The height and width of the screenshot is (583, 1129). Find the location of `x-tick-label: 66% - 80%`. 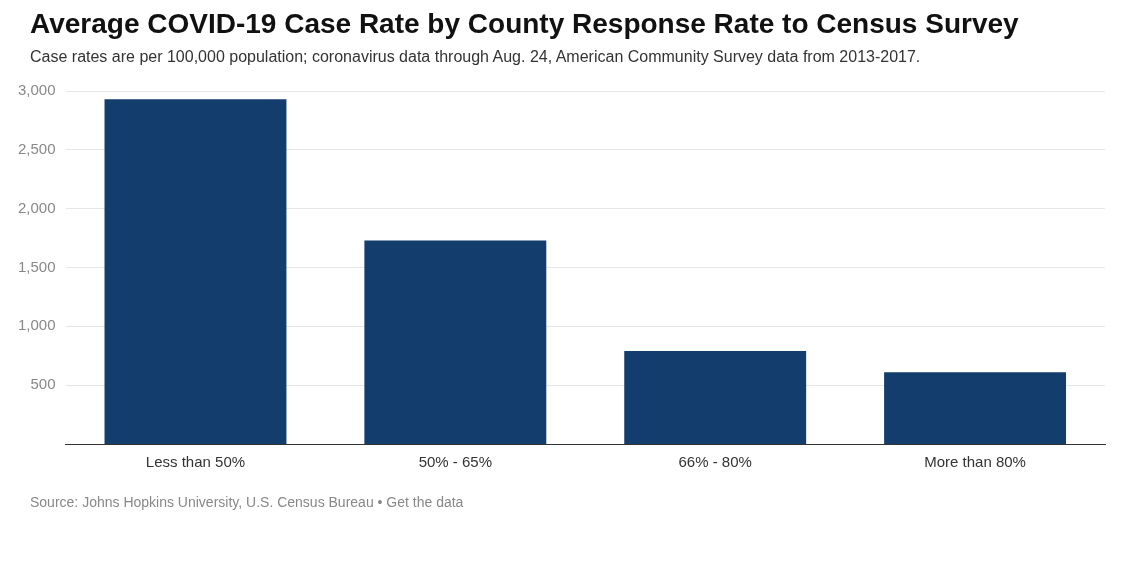

x-tick-label: 66% - 80% is located at coordinates (715, 462).